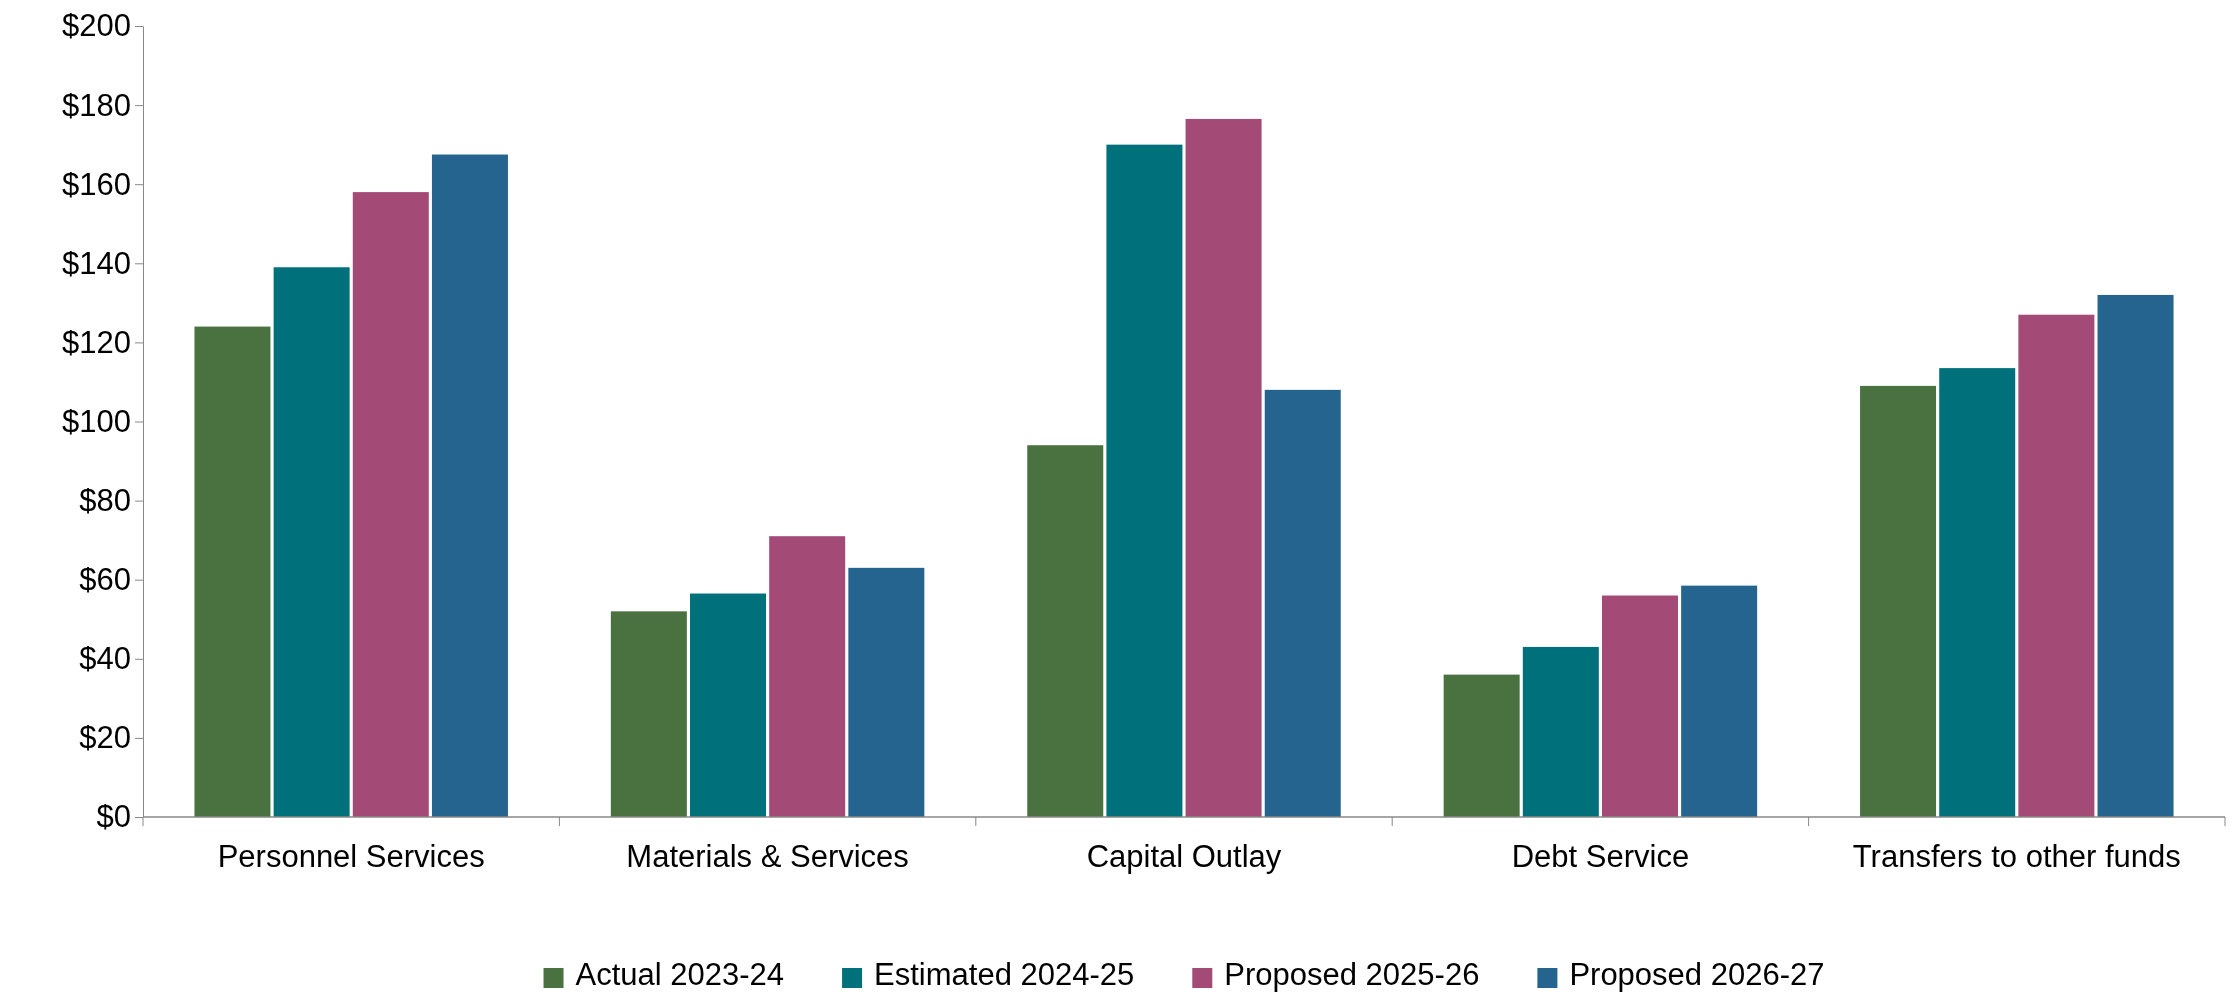 This screenshot has height=1005, width=2239. I want to click on y-tick-label: $160, so click(96, 184).